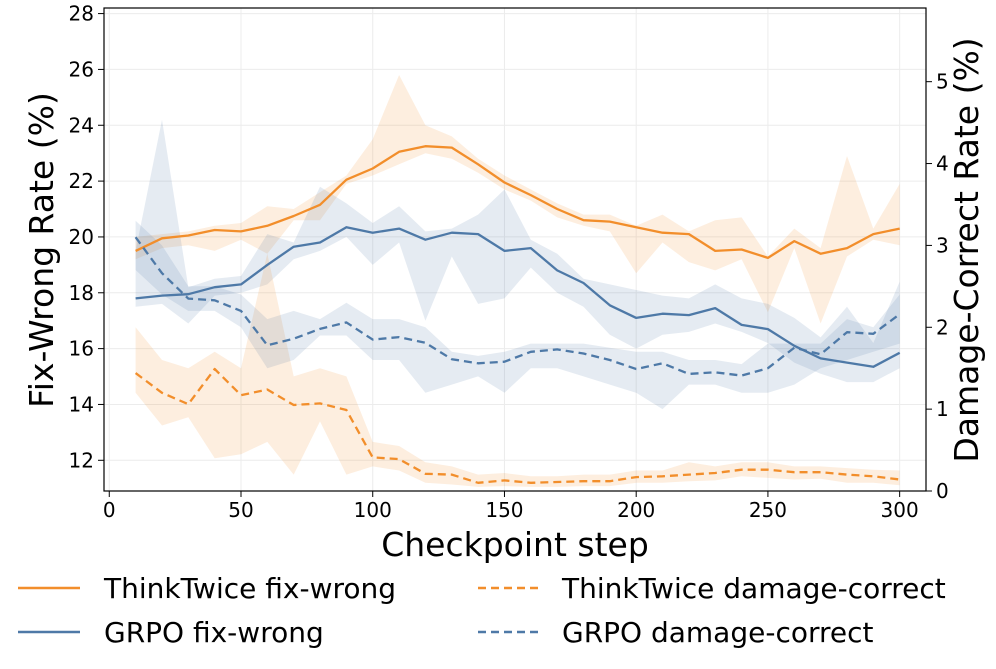  Describe the element at coordinates (214, 632) in the screenshot. I see `legend-label-grpo-fix-wrong: GRPO fix-wrong` at that location.